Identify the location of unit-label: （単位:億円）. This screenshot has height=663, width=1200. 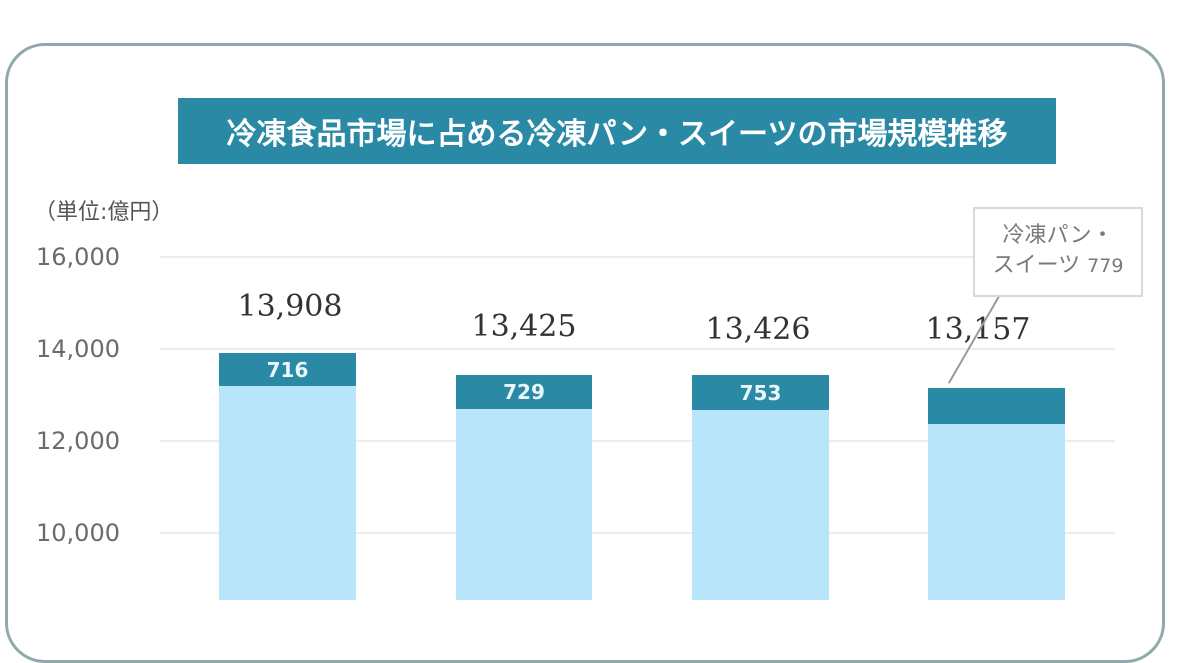
(104, 212).